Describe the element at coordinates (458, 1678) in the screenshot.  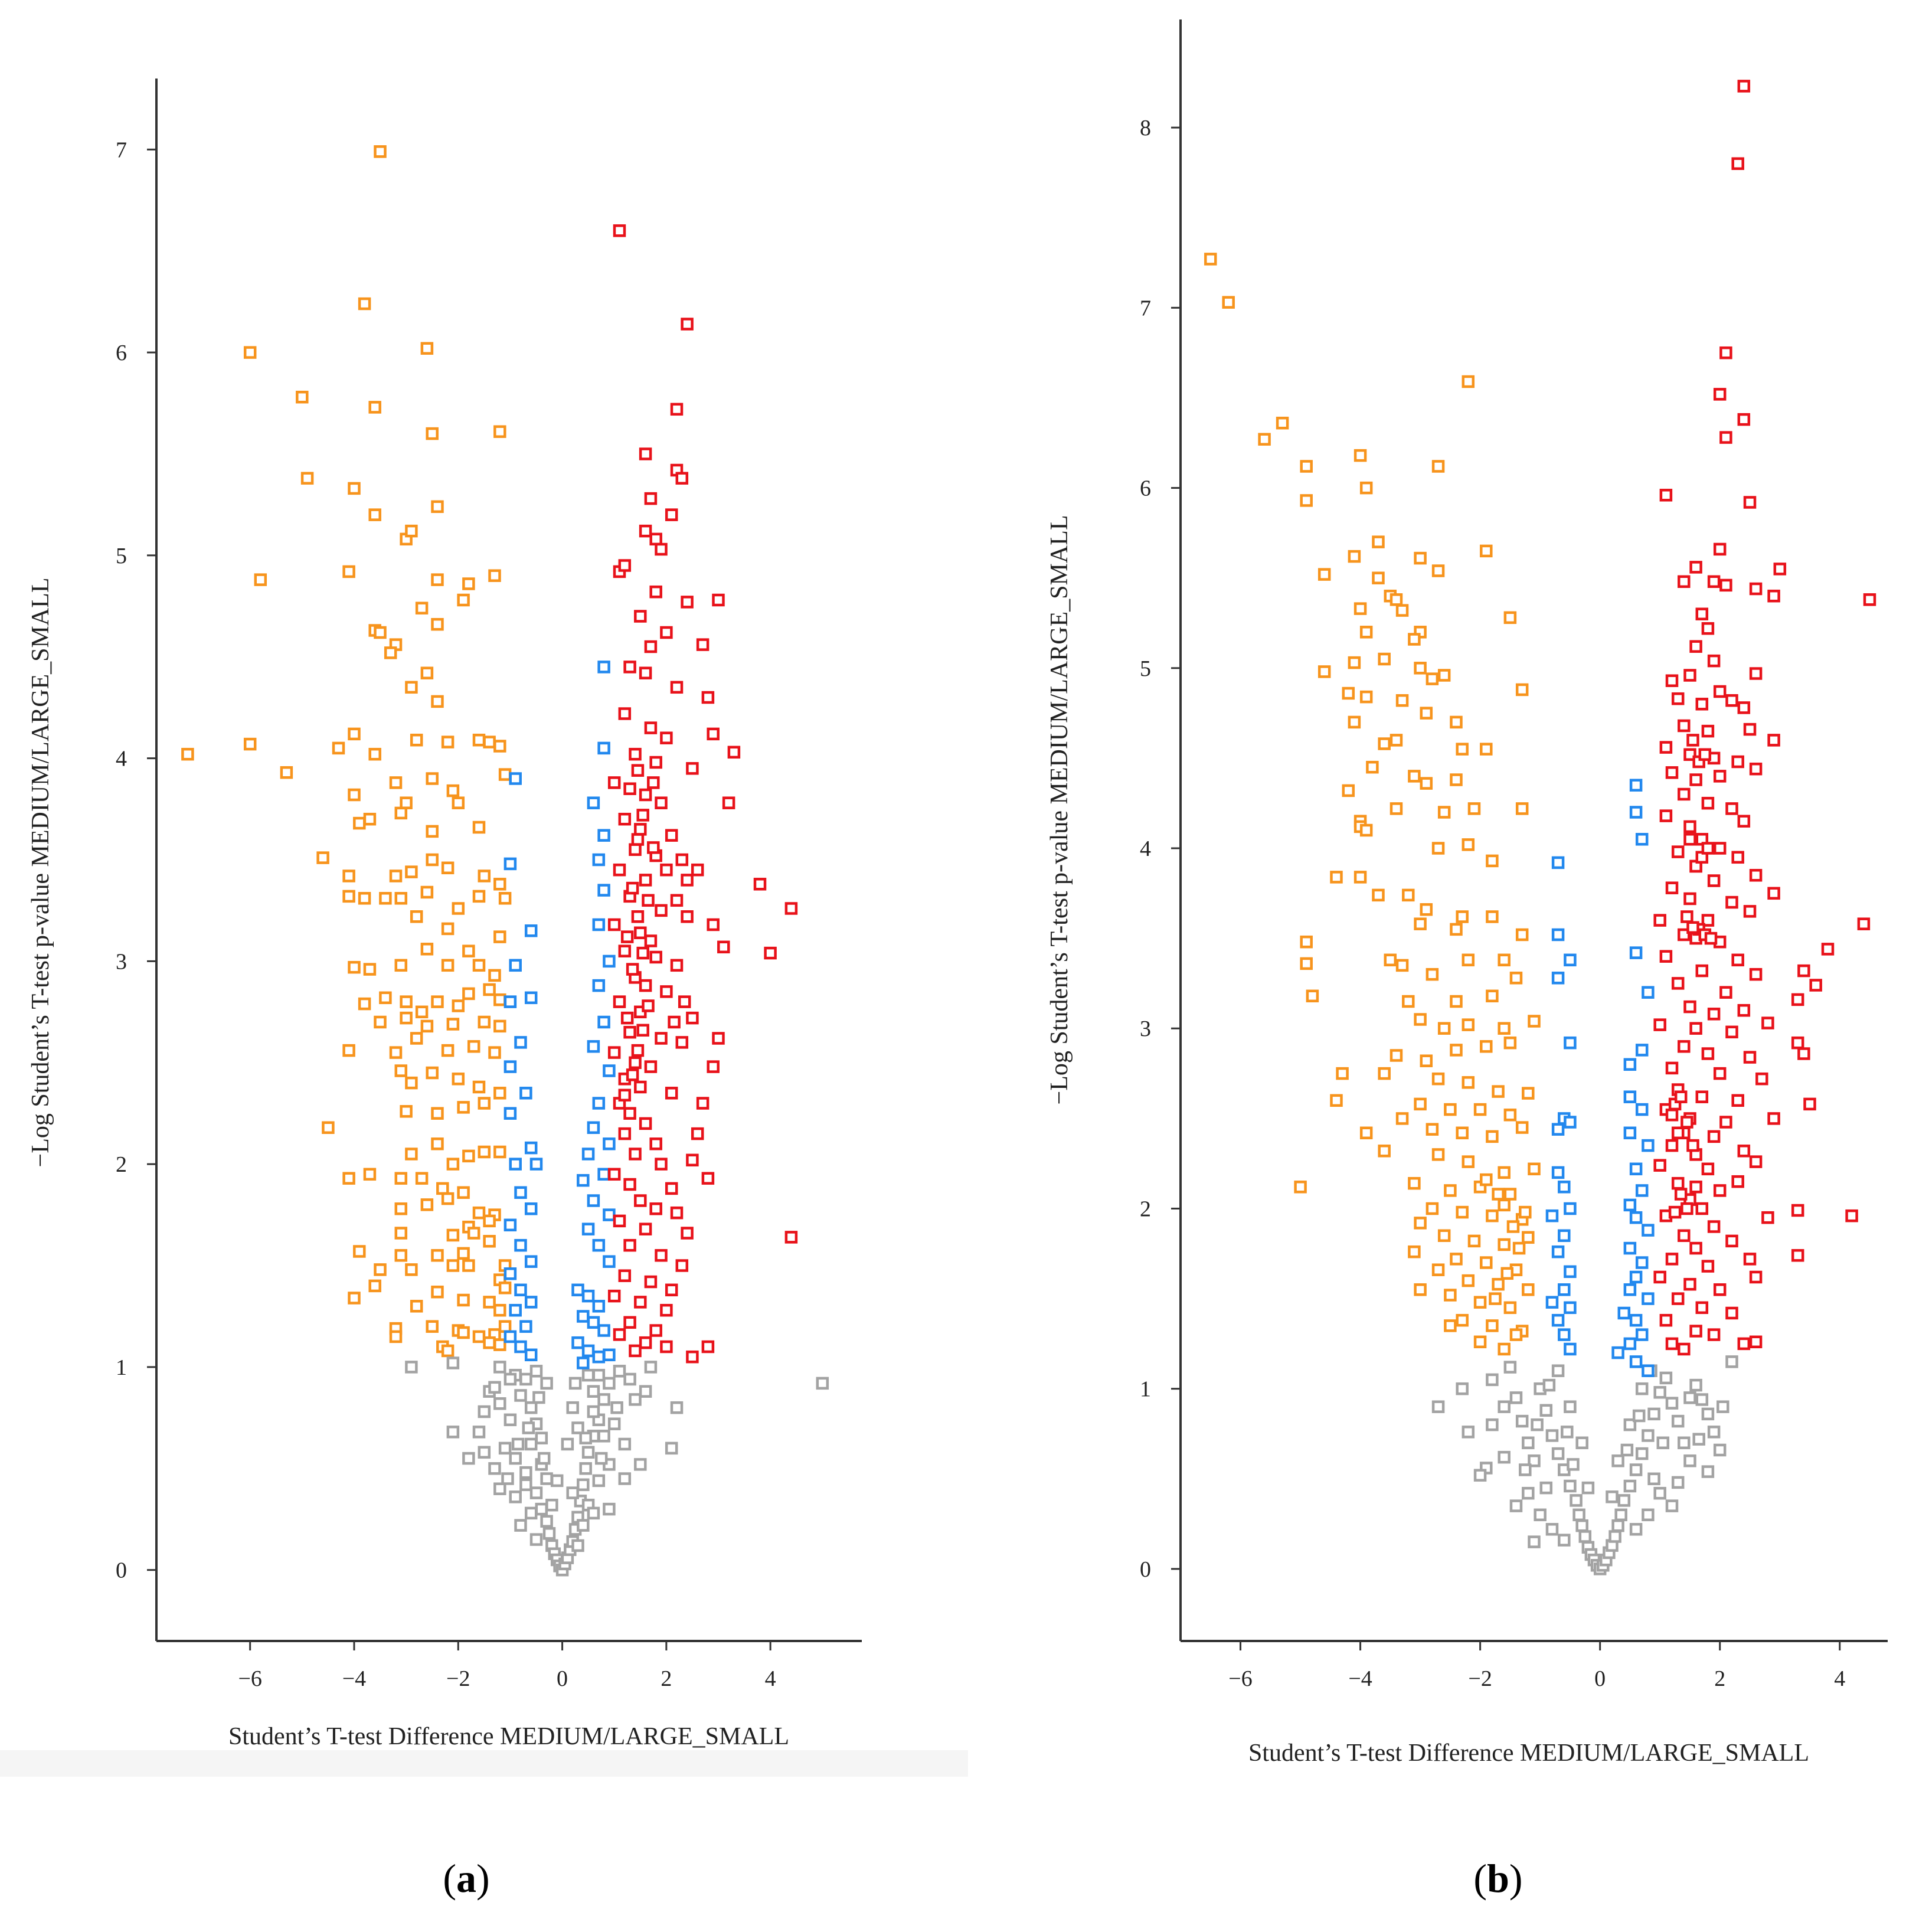
I see `panel-a-x-tick-label: −2` at that location.